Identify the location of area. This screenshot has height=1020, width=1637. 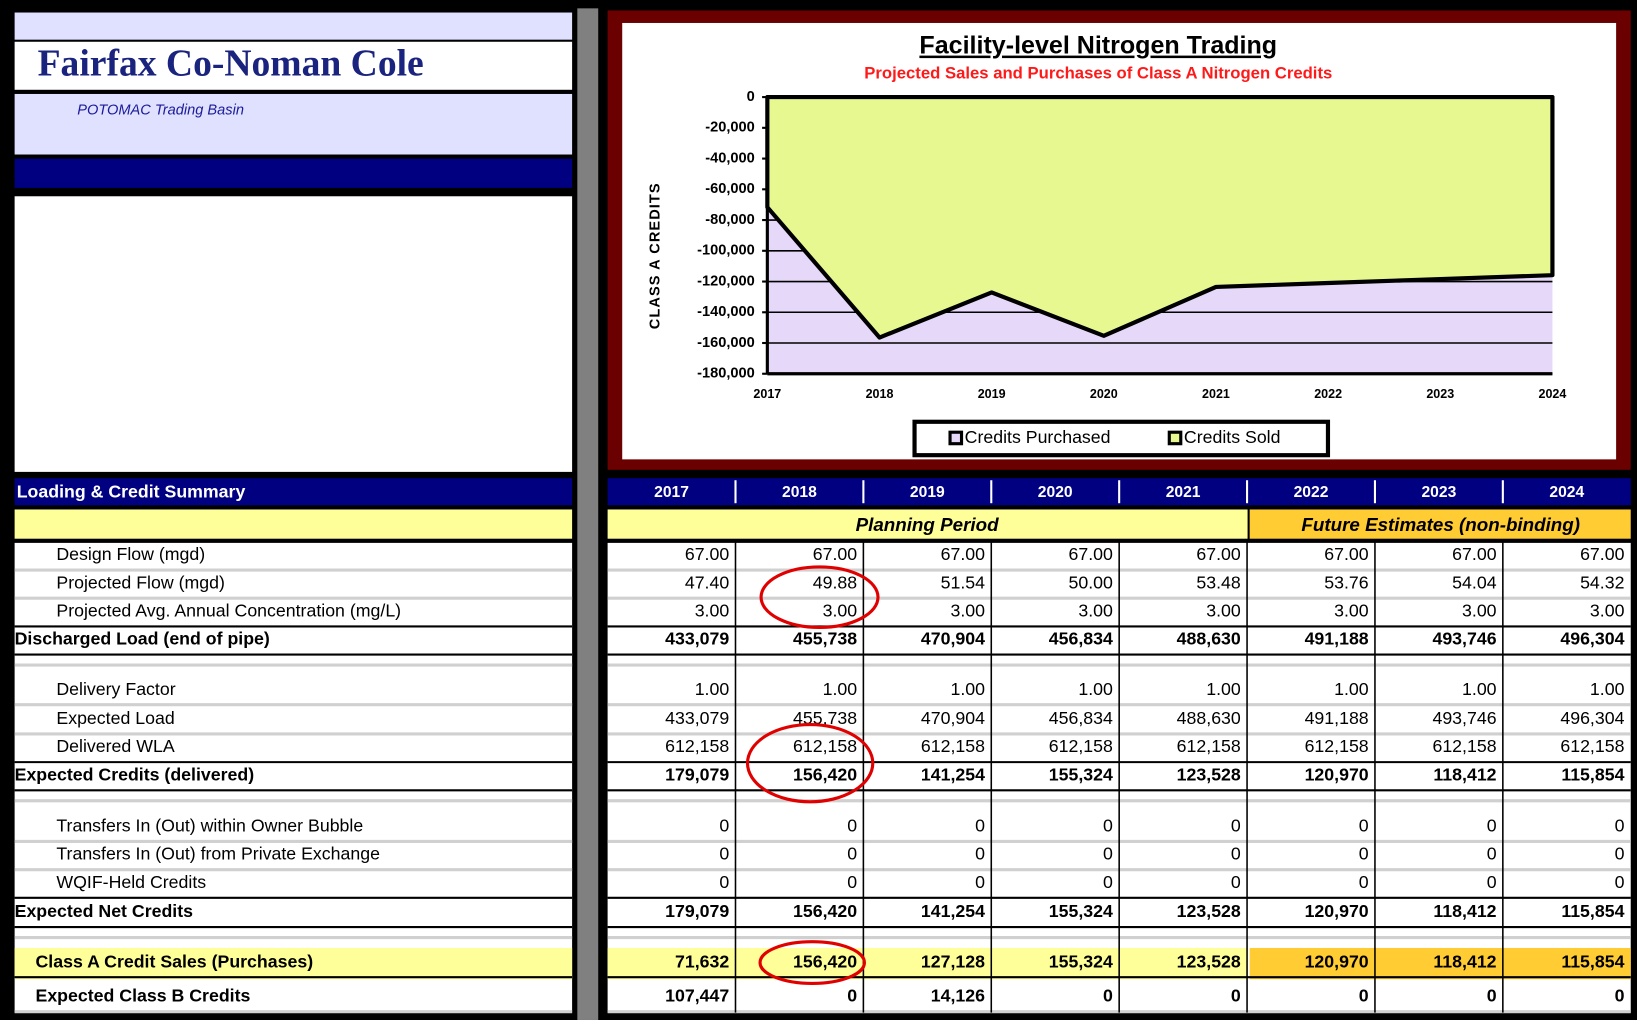
(1160, 217).